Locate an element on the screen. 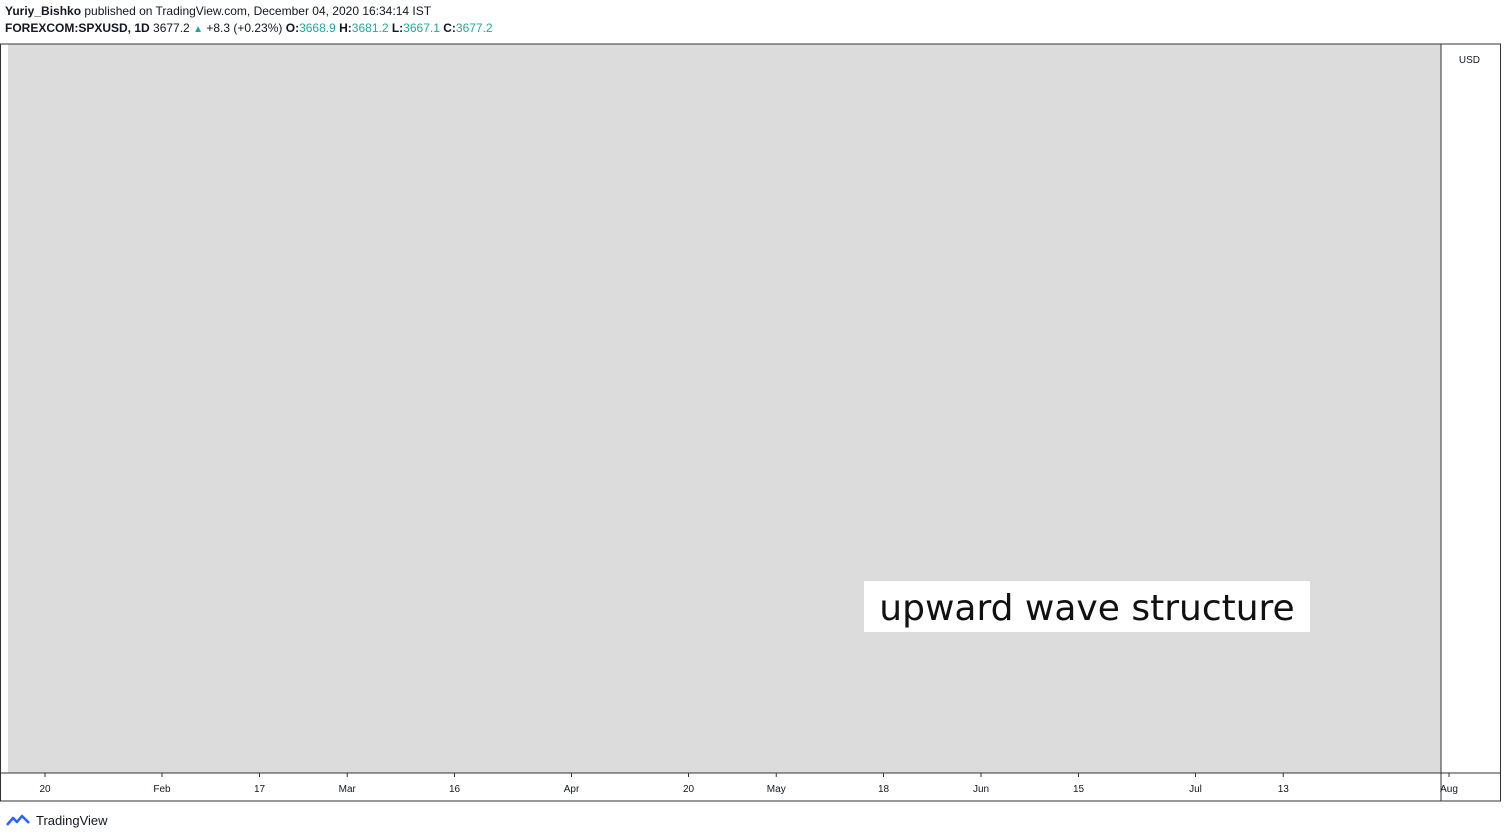 This screenshot has height=838, width=1508. x-tick-label: 15 is located at coordinates (1079, 789).